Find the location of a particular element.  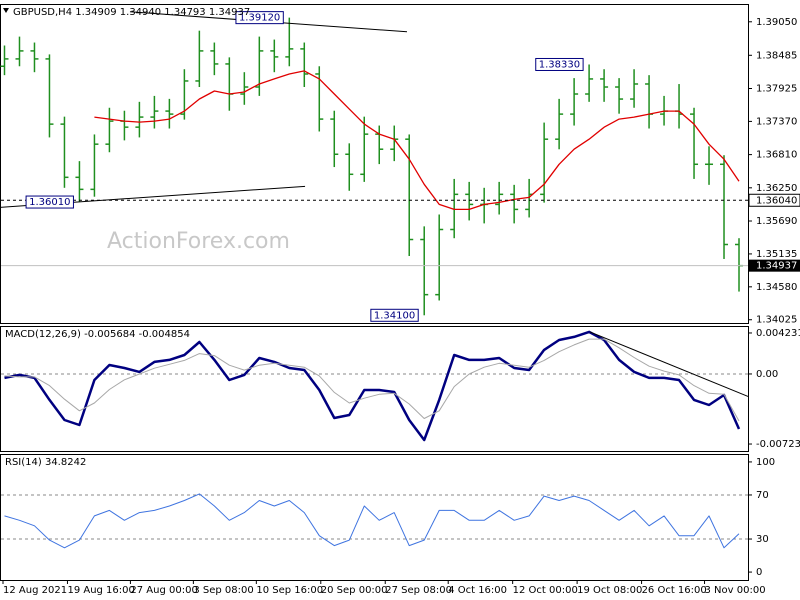

y-tick-label: 100 is located at coordinates (765, 462).